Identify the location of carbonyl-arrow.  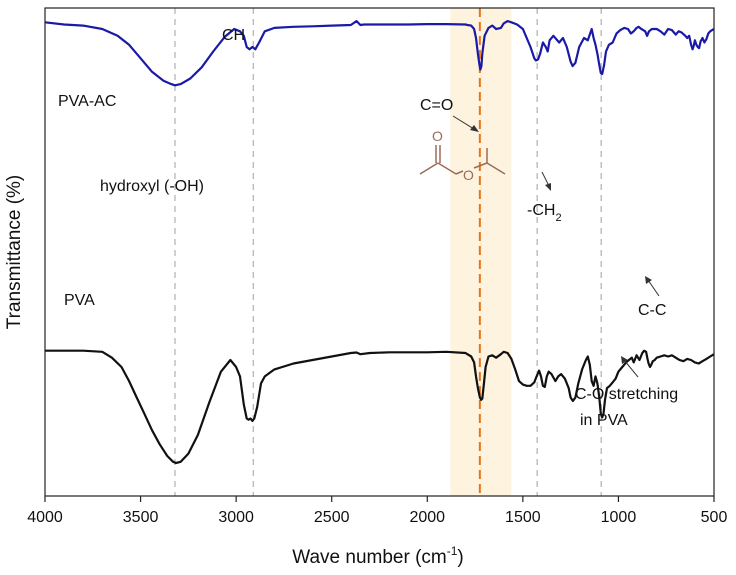
(463, 122).